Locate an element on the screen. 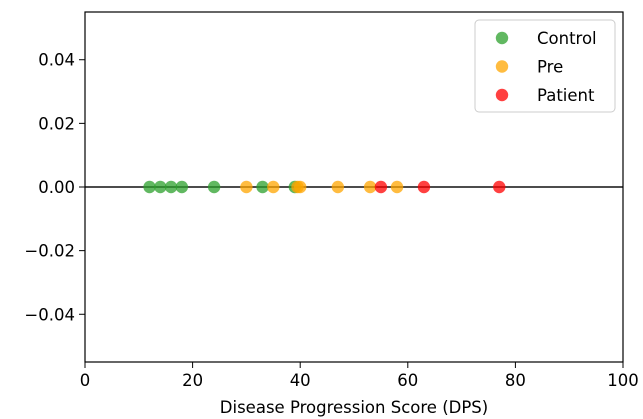 This screenshot has height=419, width=643. x-tick-label: 100 is located at coordinates (623, 380).